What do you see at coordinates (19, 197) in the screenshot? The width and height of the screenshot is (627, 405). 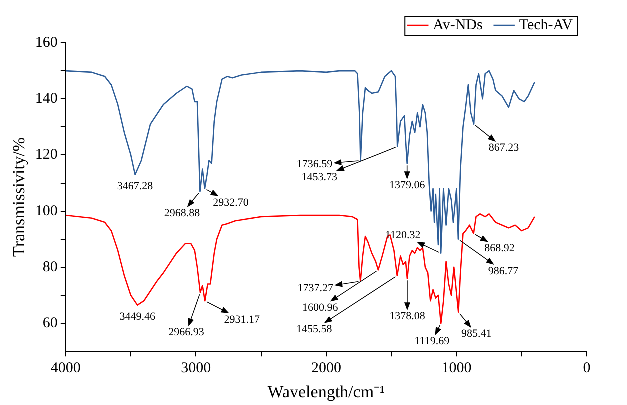 I see `y-axis-title: Transmissivity/%` at bounding box center [19, 197].